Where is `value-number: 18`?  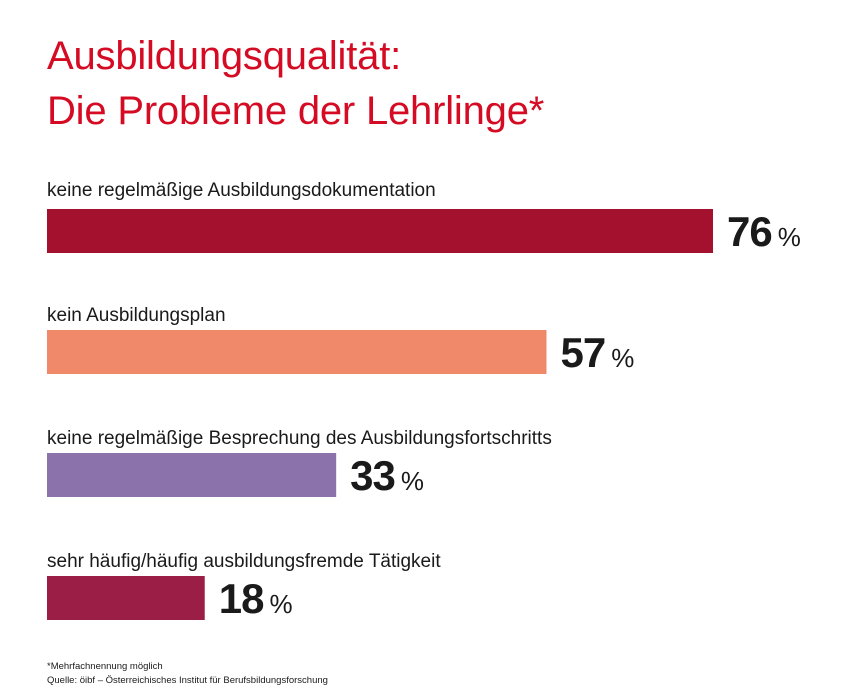 value-number: 18 is located at coordinates (241, 598).